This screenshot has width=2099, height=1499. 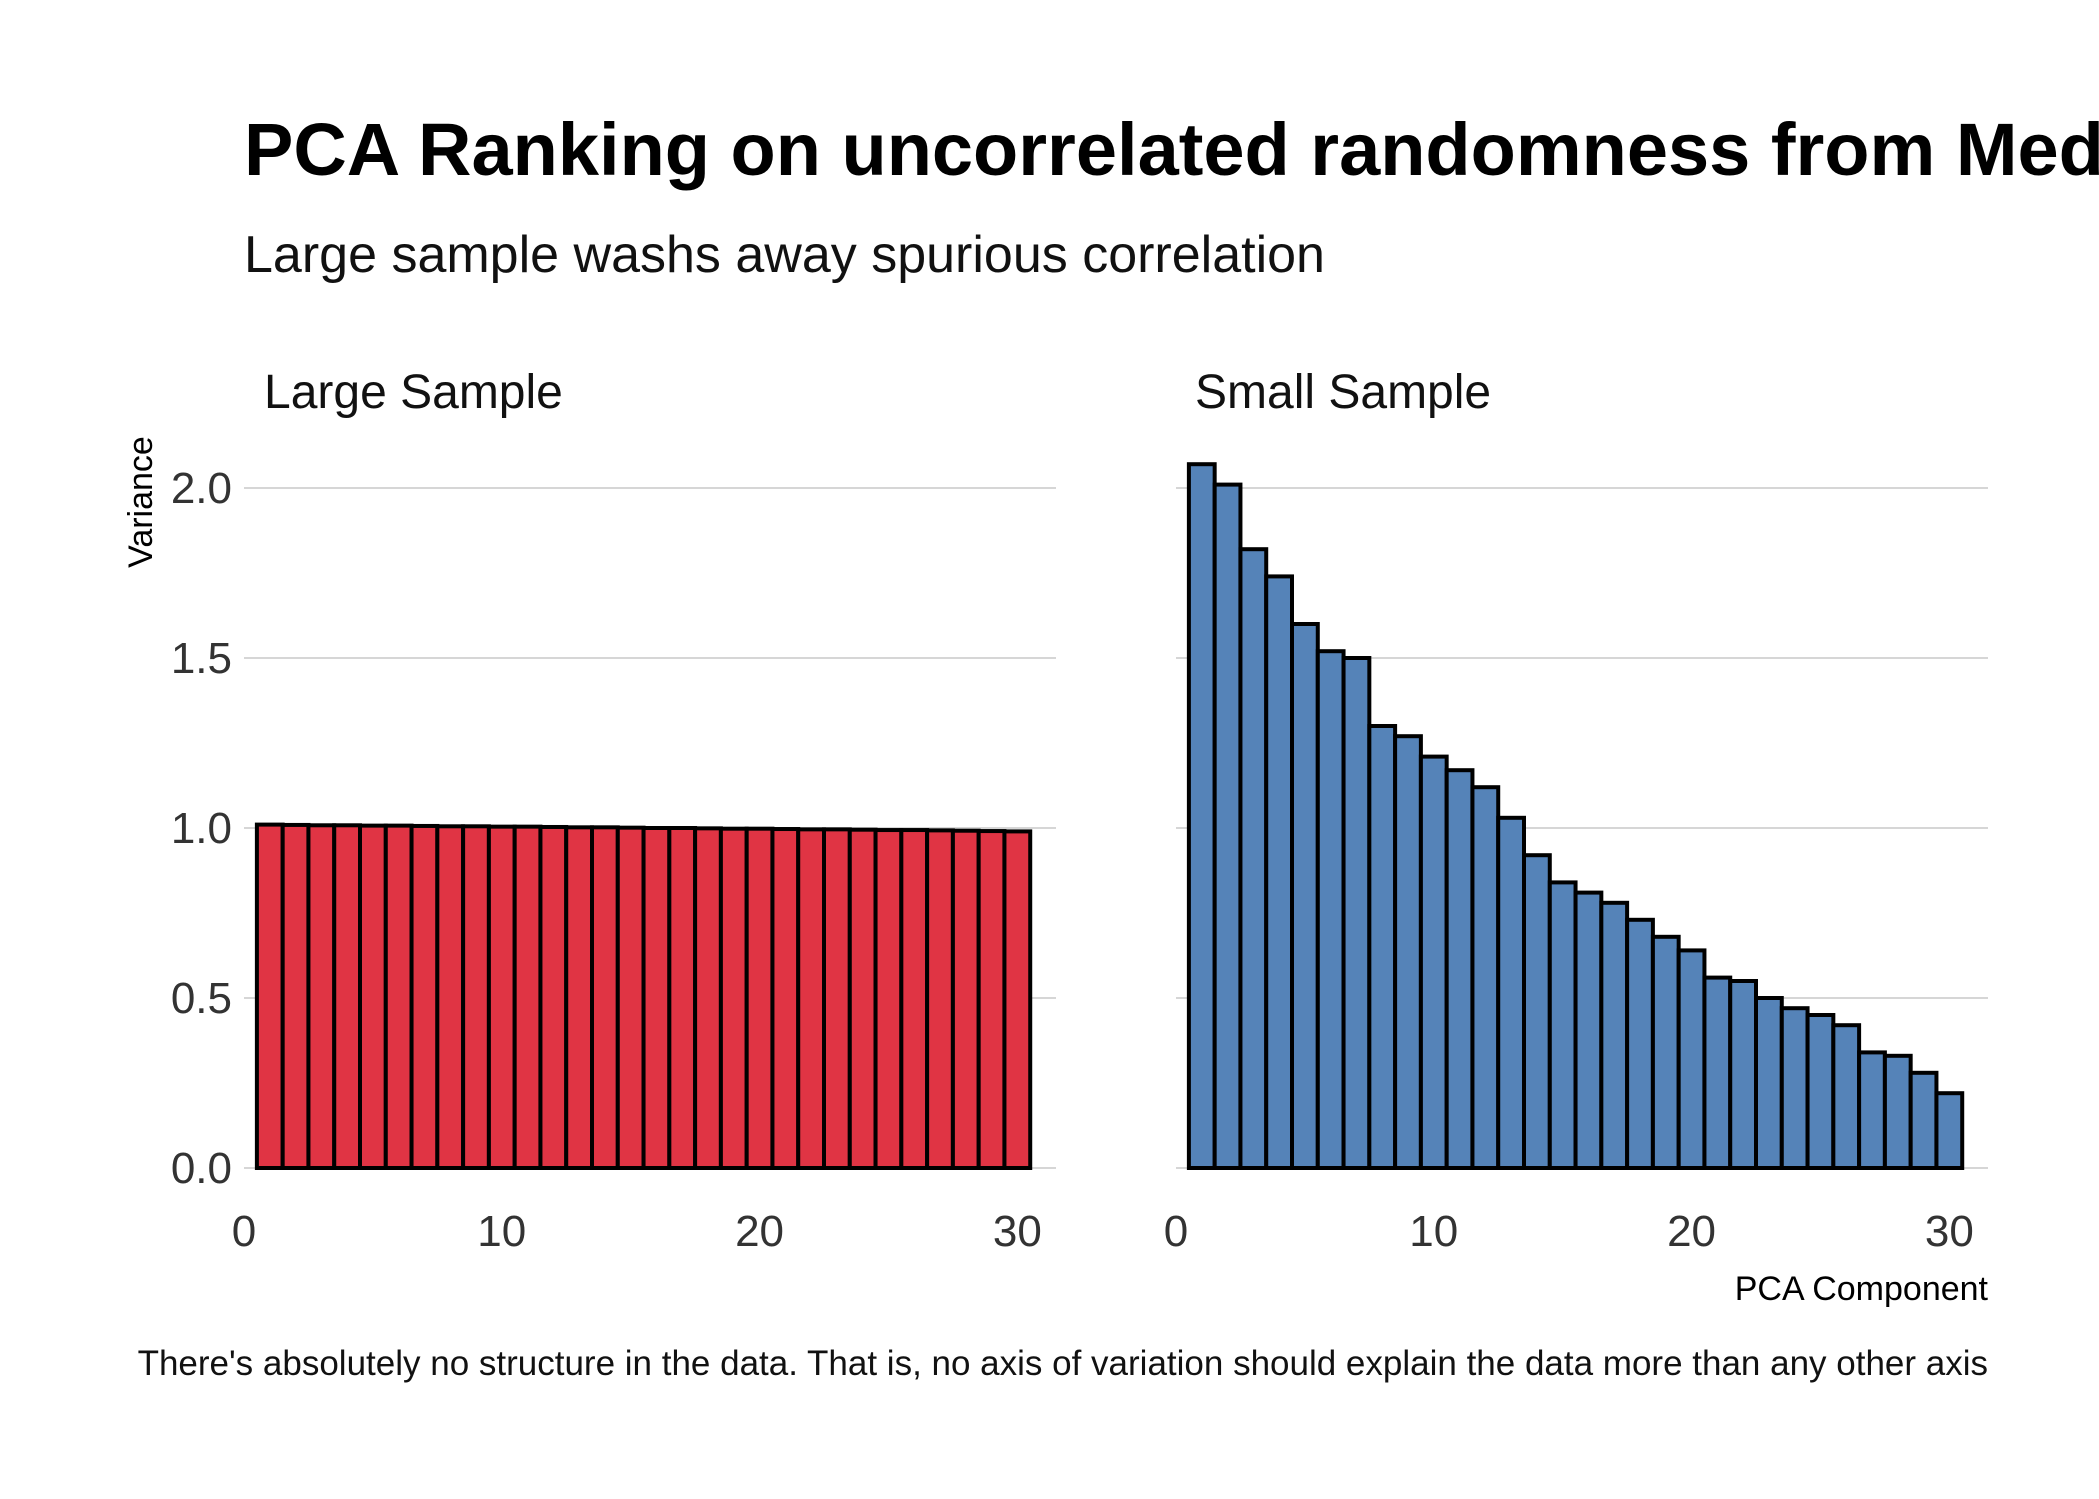 I want to click on y-tick-label: 0.5, so click(x=201, y=998).